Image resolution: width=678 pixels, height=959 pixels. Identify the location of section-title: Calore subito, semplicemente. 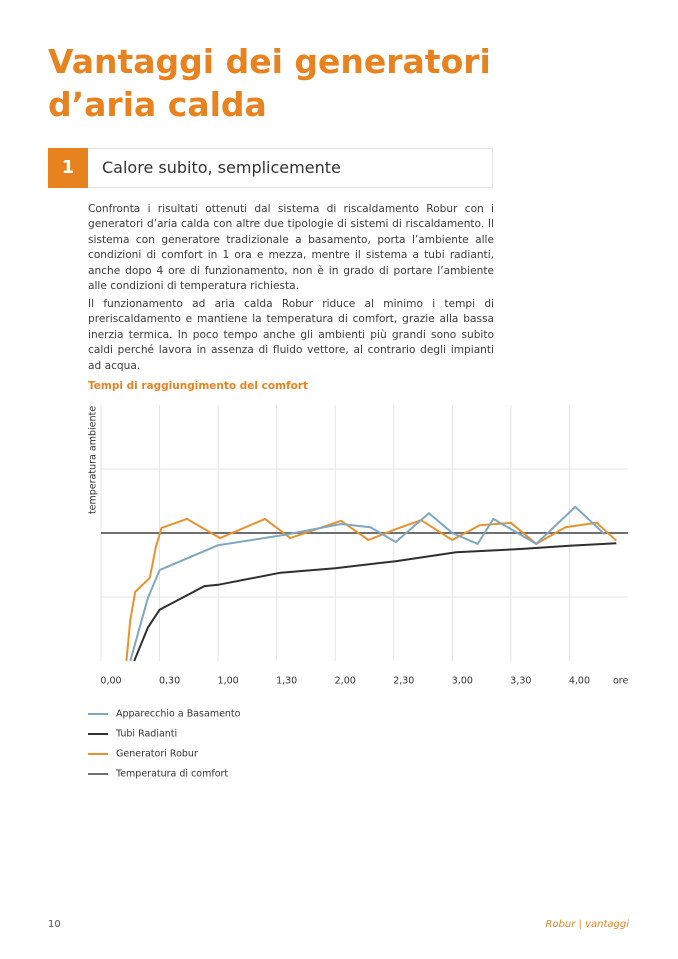
(221, 167).